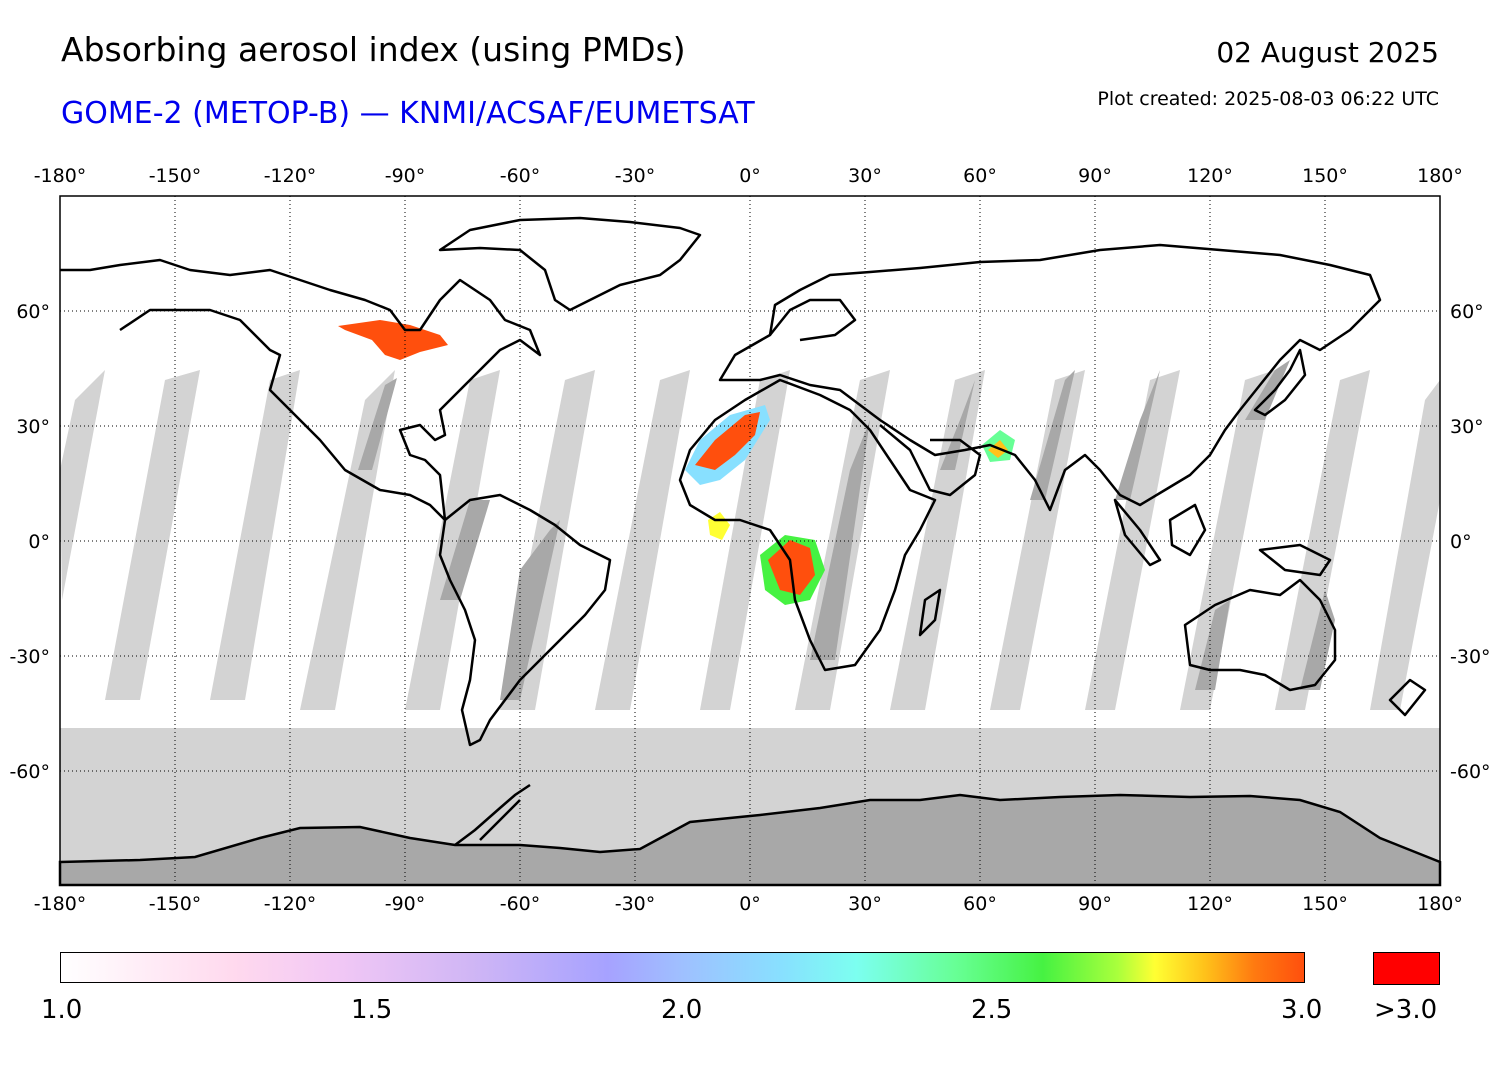 This screenshot has width=1500, height=1065. Describe the element at coordinates (992, 1010) in the screenshot. I see `colorbar-tick-label: 2.5` at that location.